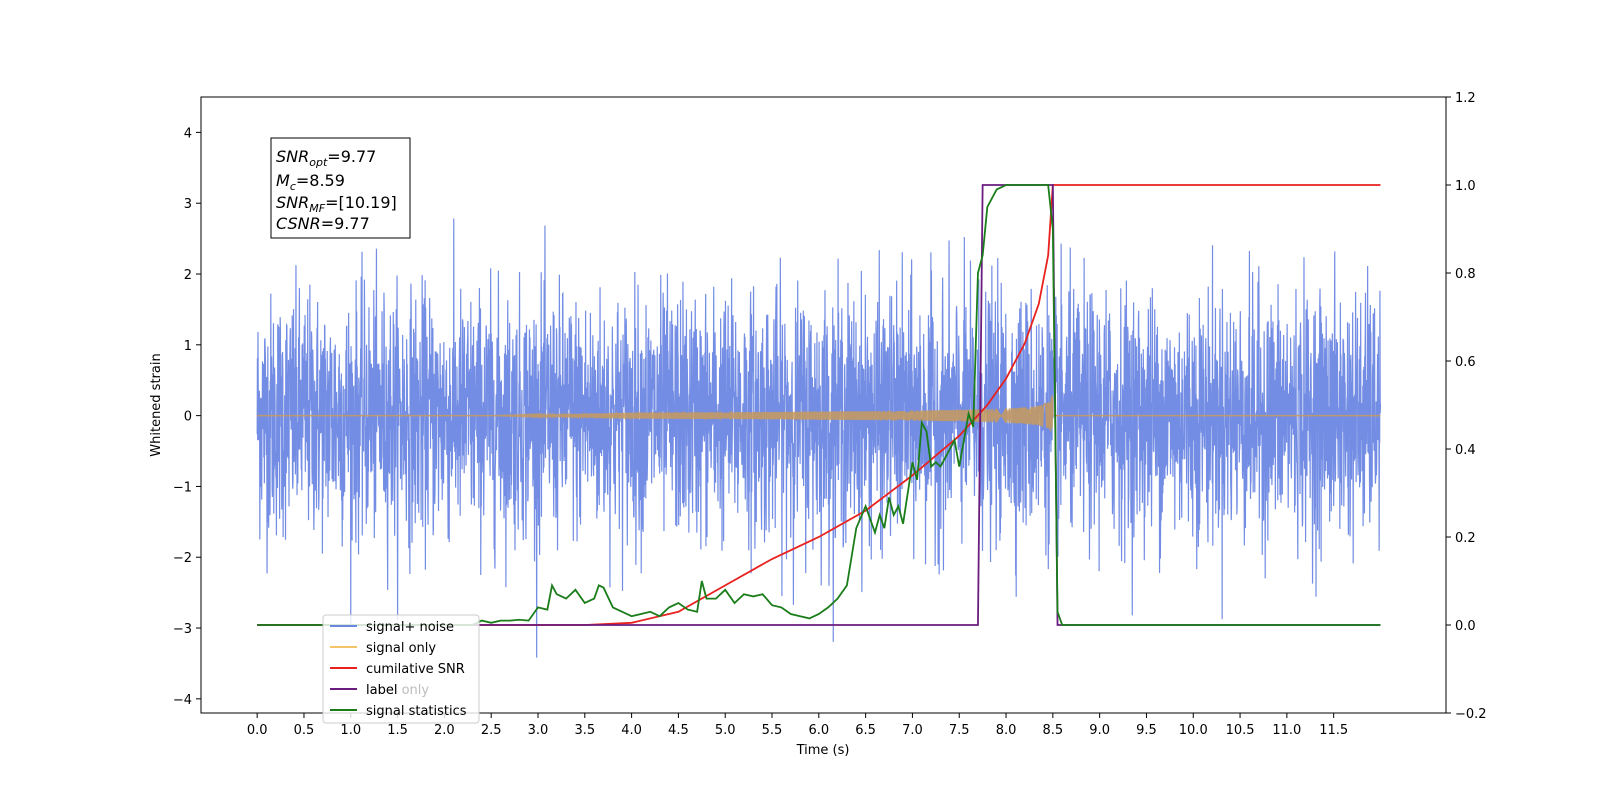  I want to click on x-tick-label: 9.0, so click(1099, 730).